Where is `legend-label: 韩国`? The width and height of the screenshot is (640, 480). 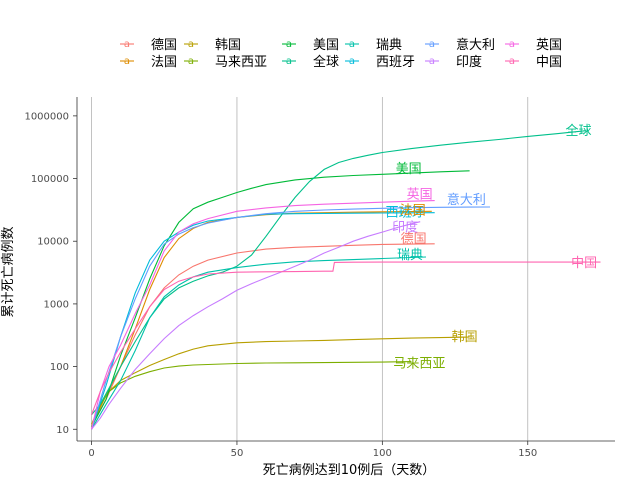 legend-label: 韩国 is located at coordinates (228, 45).